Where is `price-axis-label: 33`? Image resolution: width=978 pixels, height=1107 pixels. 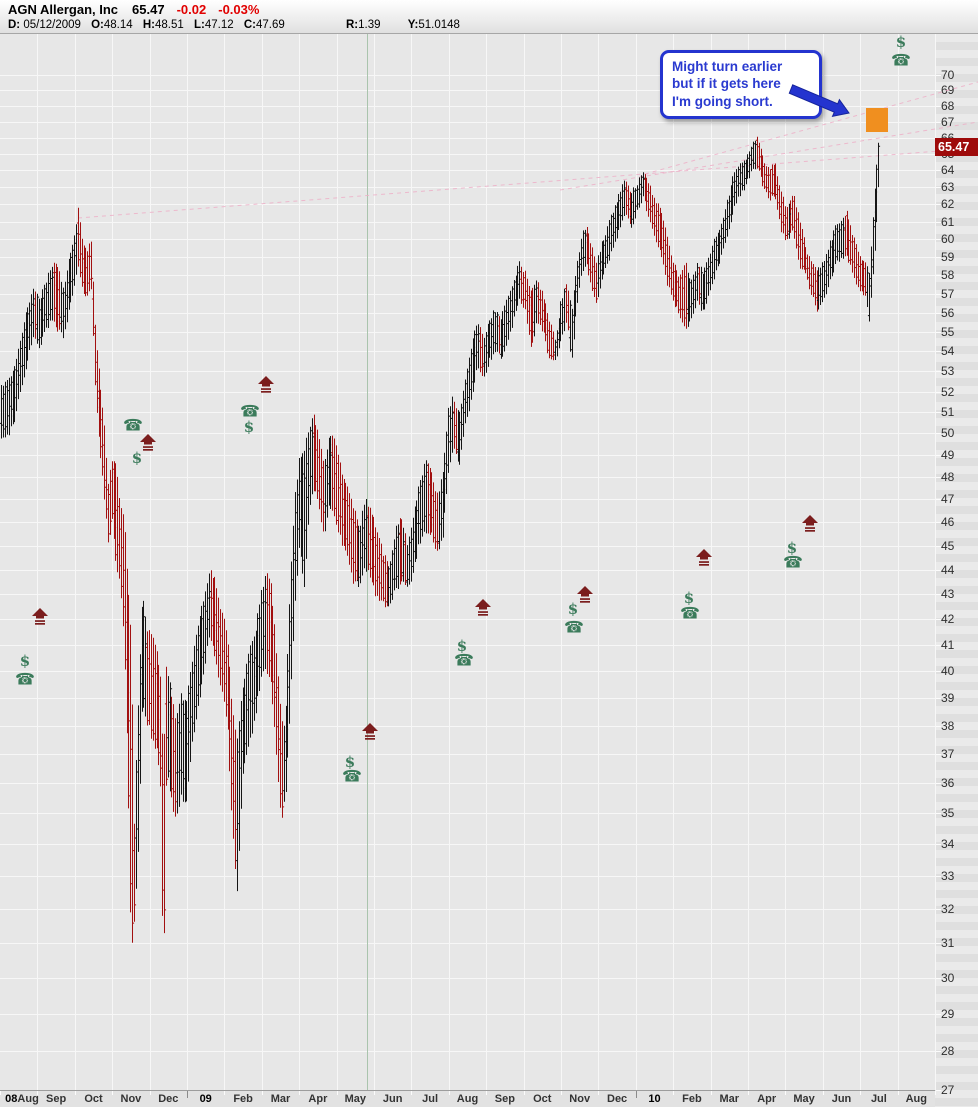
price-axis-label: 33 is located at coordinates (948, 876).